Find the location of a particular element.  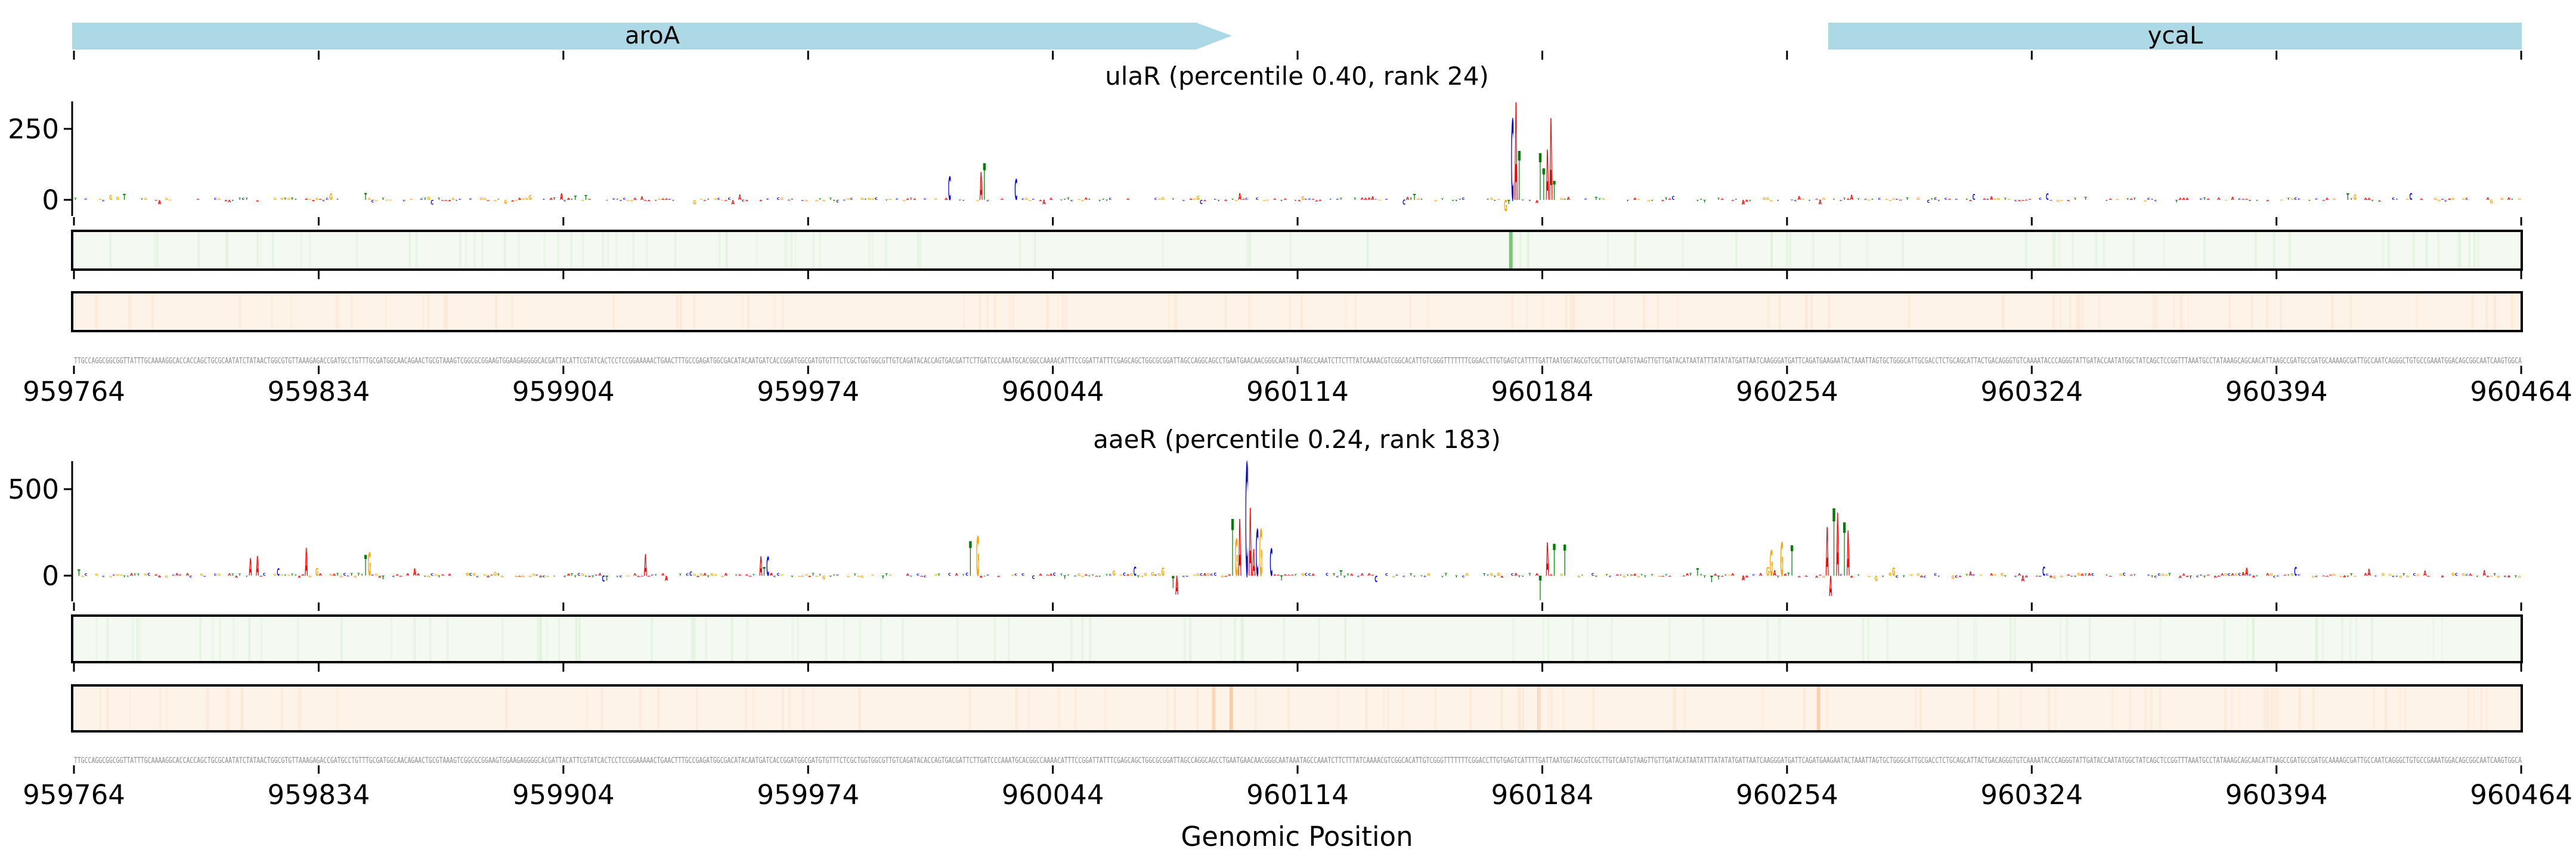

x-tick-label: 959904 is located at coordinates (563, 795).